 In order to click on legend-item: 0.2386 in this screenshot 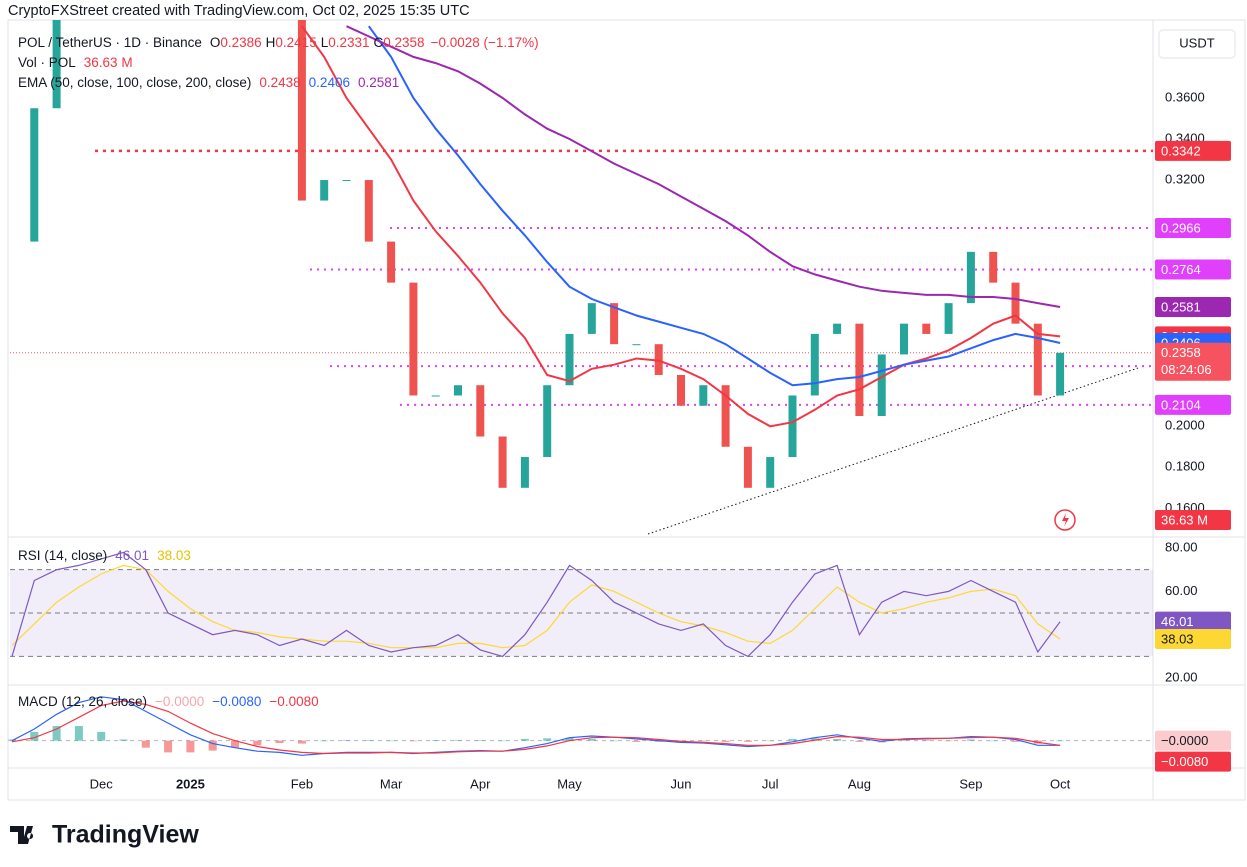, I will do `click(240, 42)`.